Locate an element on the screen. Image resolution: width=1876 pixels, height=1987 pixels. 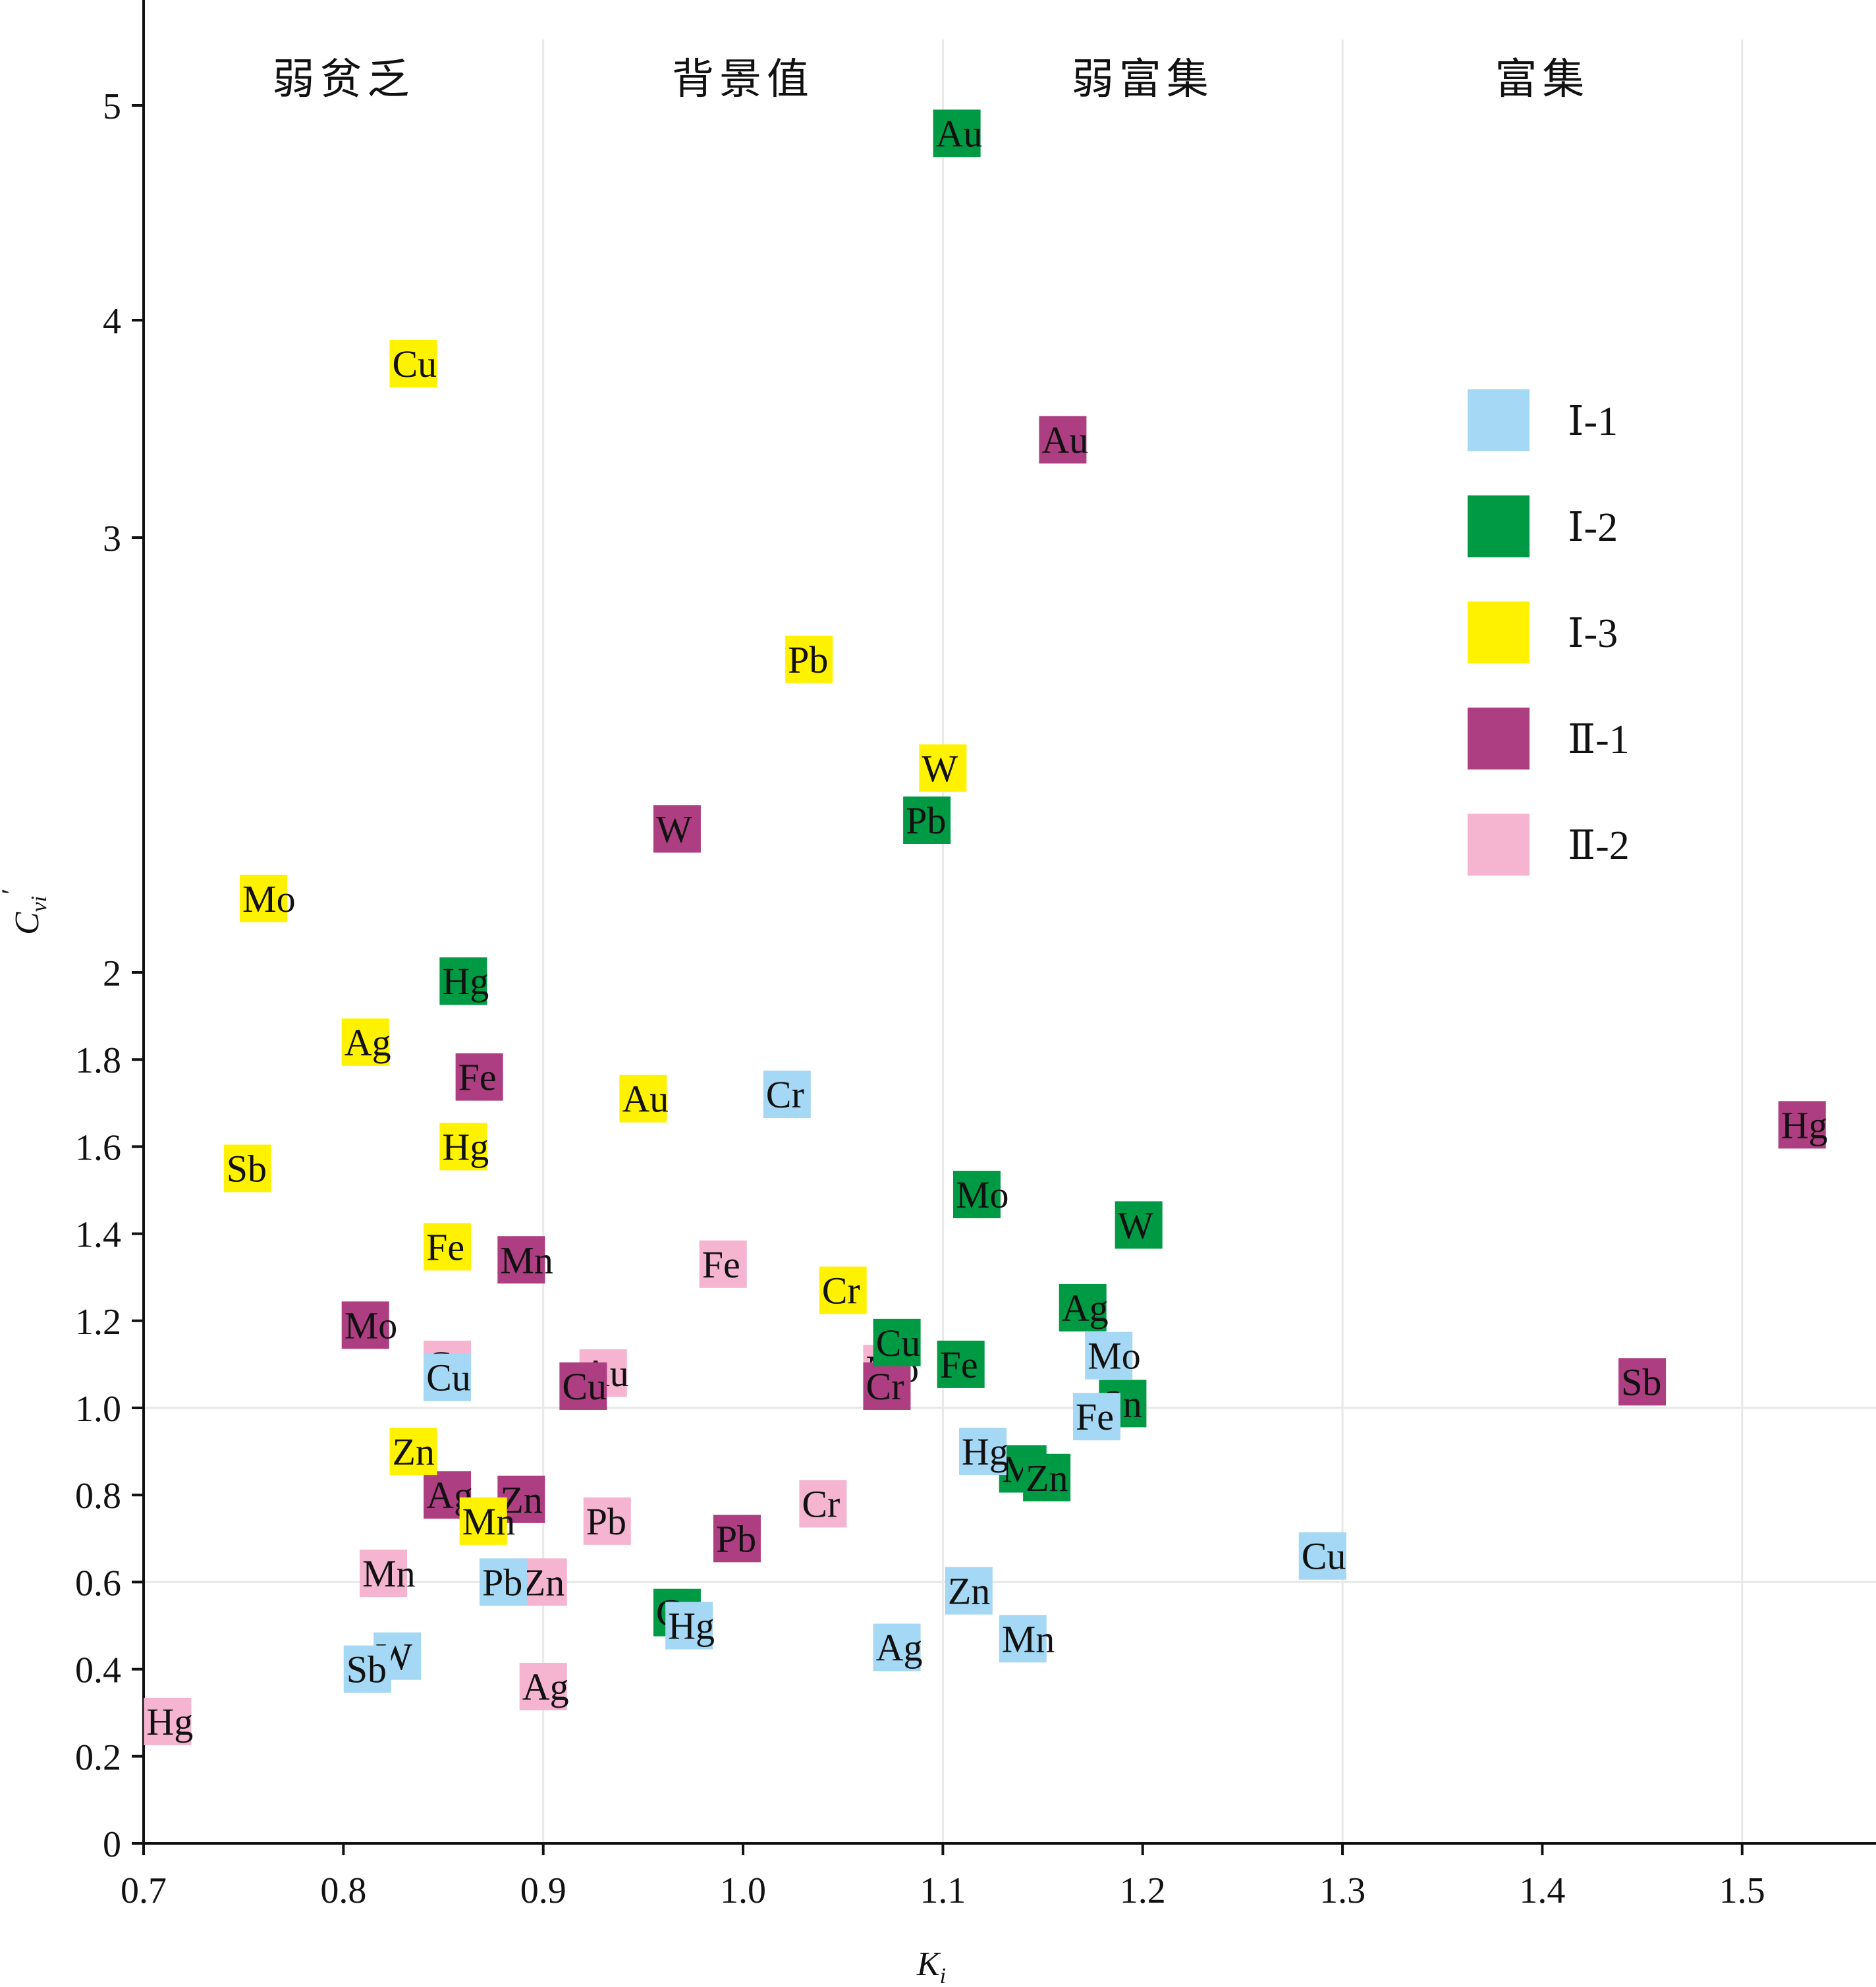
x-tick-label: 0.9 is located at coordinates (543, 1890).